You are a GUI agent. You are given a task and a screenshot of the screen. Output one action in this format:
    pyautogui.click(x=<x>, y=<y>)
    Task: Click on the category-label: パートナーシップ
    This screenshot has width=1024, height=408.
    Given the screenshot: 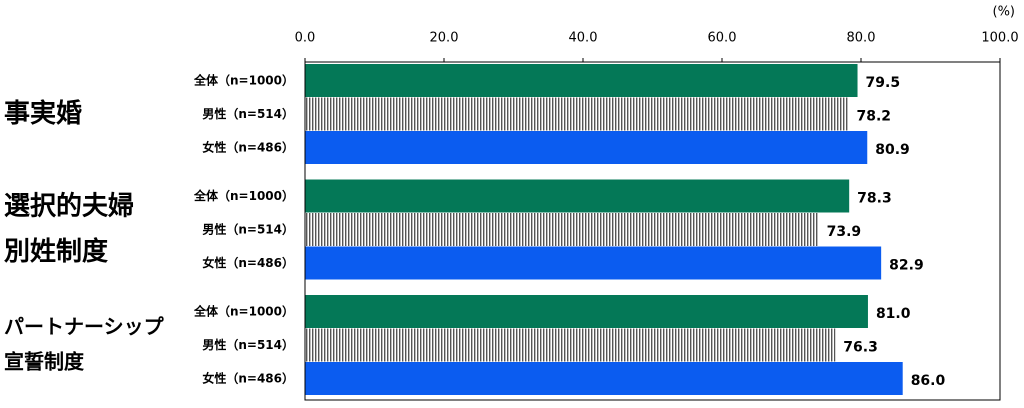 What is the action you would take?
    pyautogui.click(x=84, y=326)
    